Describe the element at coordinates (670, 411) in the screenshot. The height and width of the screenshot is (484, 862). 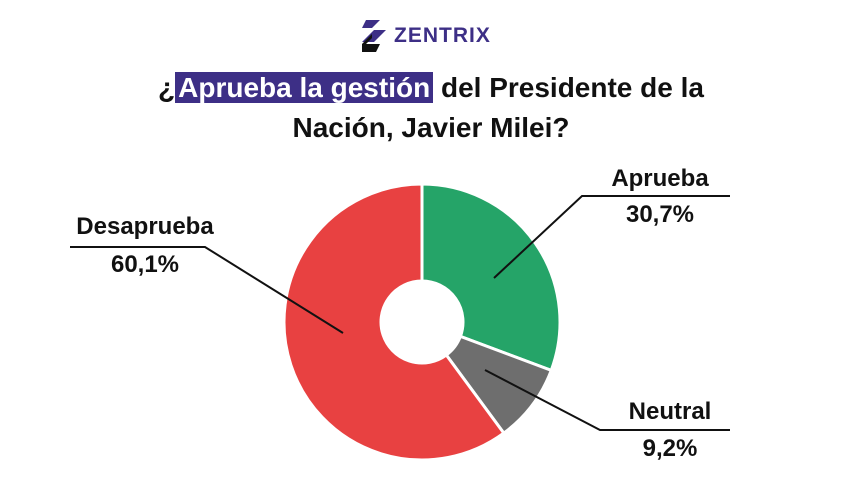
I see `label-neutral-name: Neutral` at that location.